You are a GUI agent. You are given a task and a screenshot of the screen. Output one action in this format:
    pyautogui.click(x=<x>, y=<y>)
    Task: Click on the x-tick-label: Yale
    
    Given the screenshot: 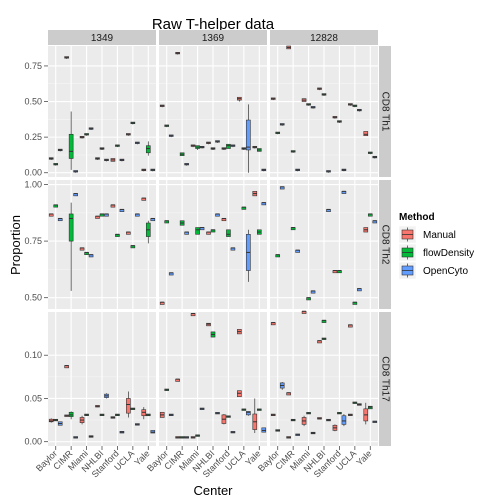 What is the action you would take?
    pyautogui.click(x=363, y=457)
    